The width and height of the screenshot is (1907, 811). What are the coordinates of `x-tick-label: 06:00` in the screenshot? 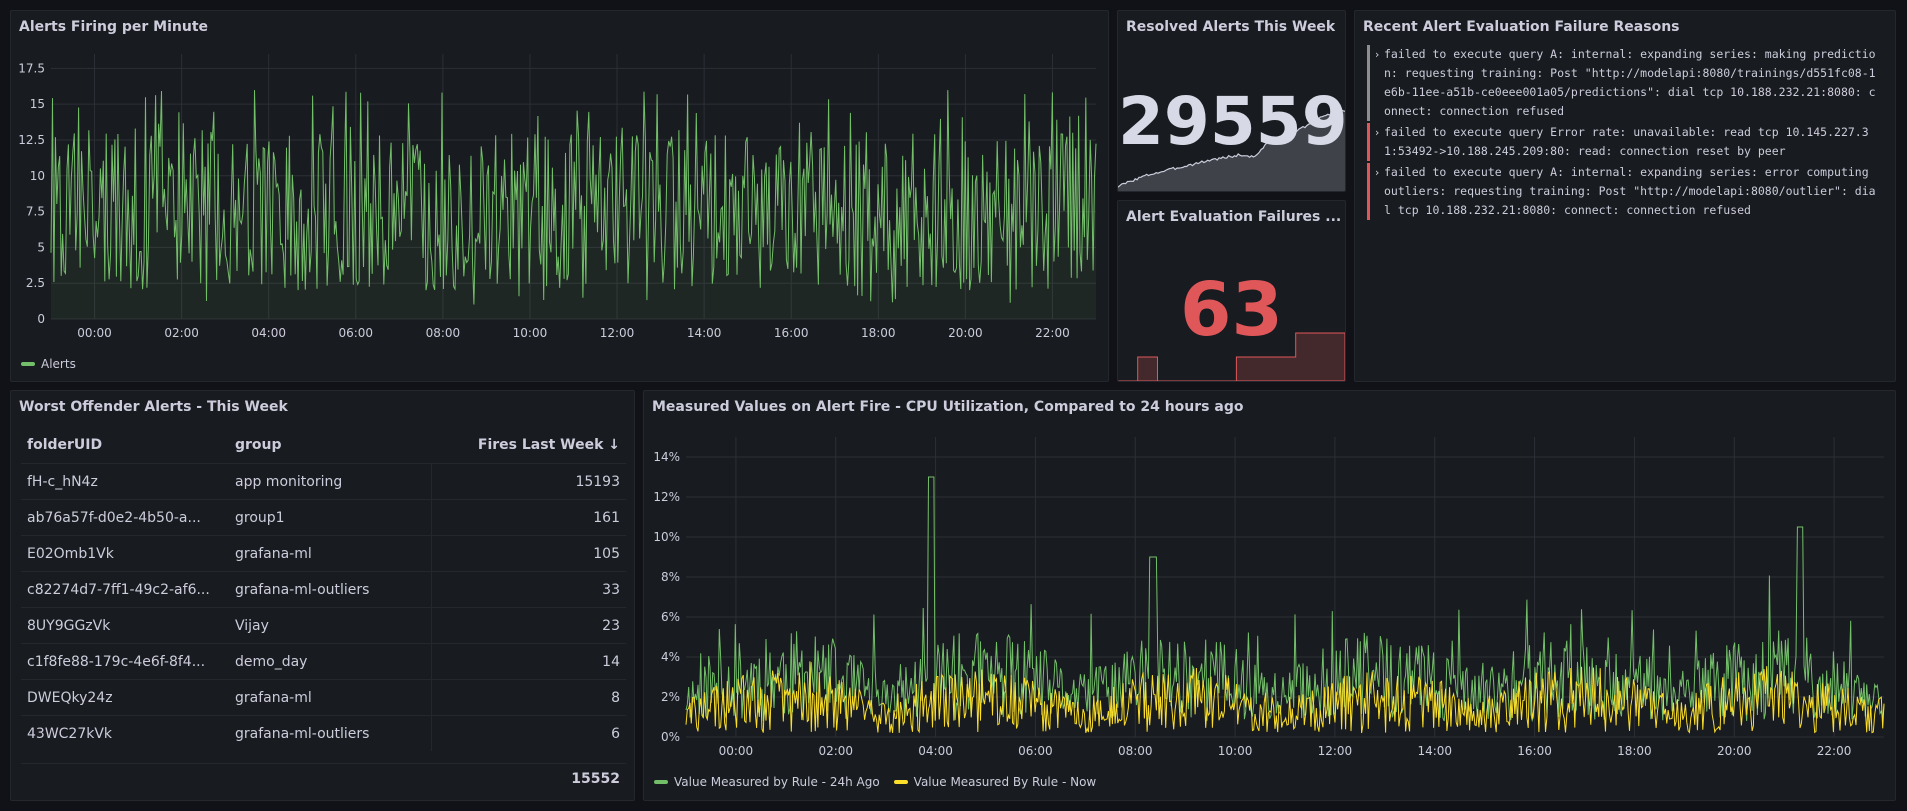 It's located at (1035, 751).